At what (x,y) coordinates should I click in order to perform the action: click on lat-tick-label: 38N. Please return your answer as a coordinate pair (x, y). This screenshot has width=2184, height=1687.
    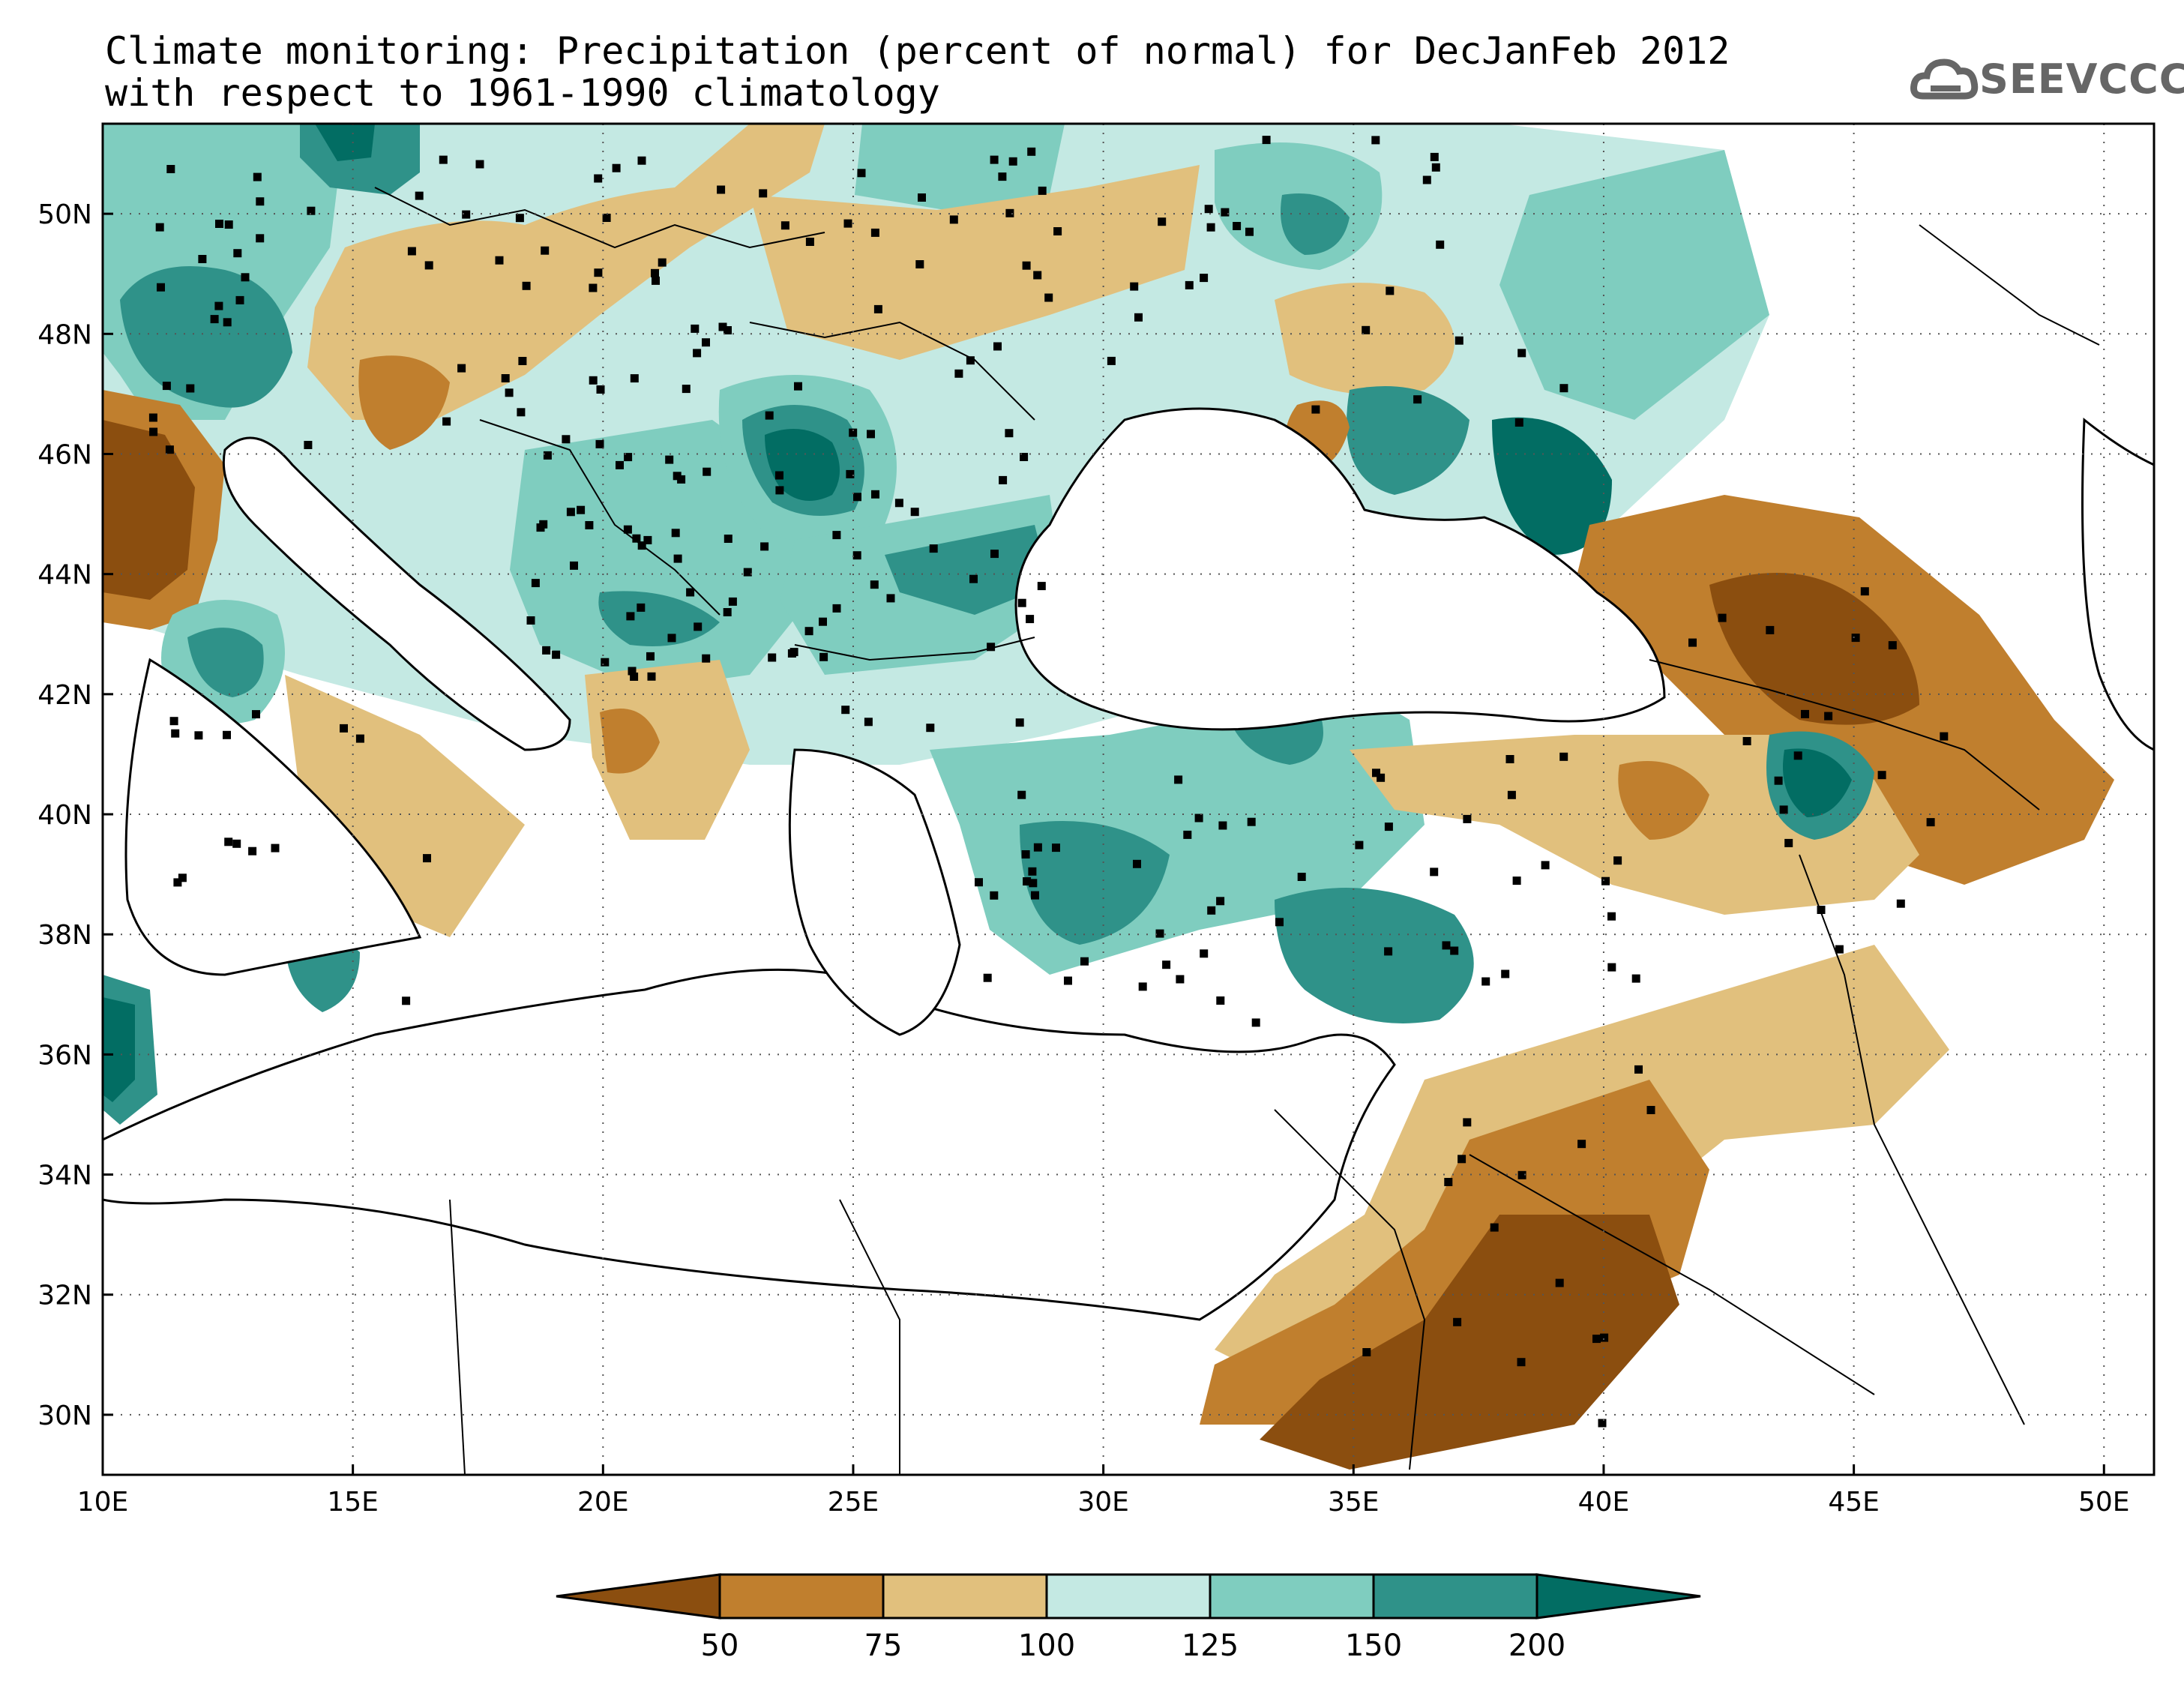
    Looking at the image, I should click on (64, 935).